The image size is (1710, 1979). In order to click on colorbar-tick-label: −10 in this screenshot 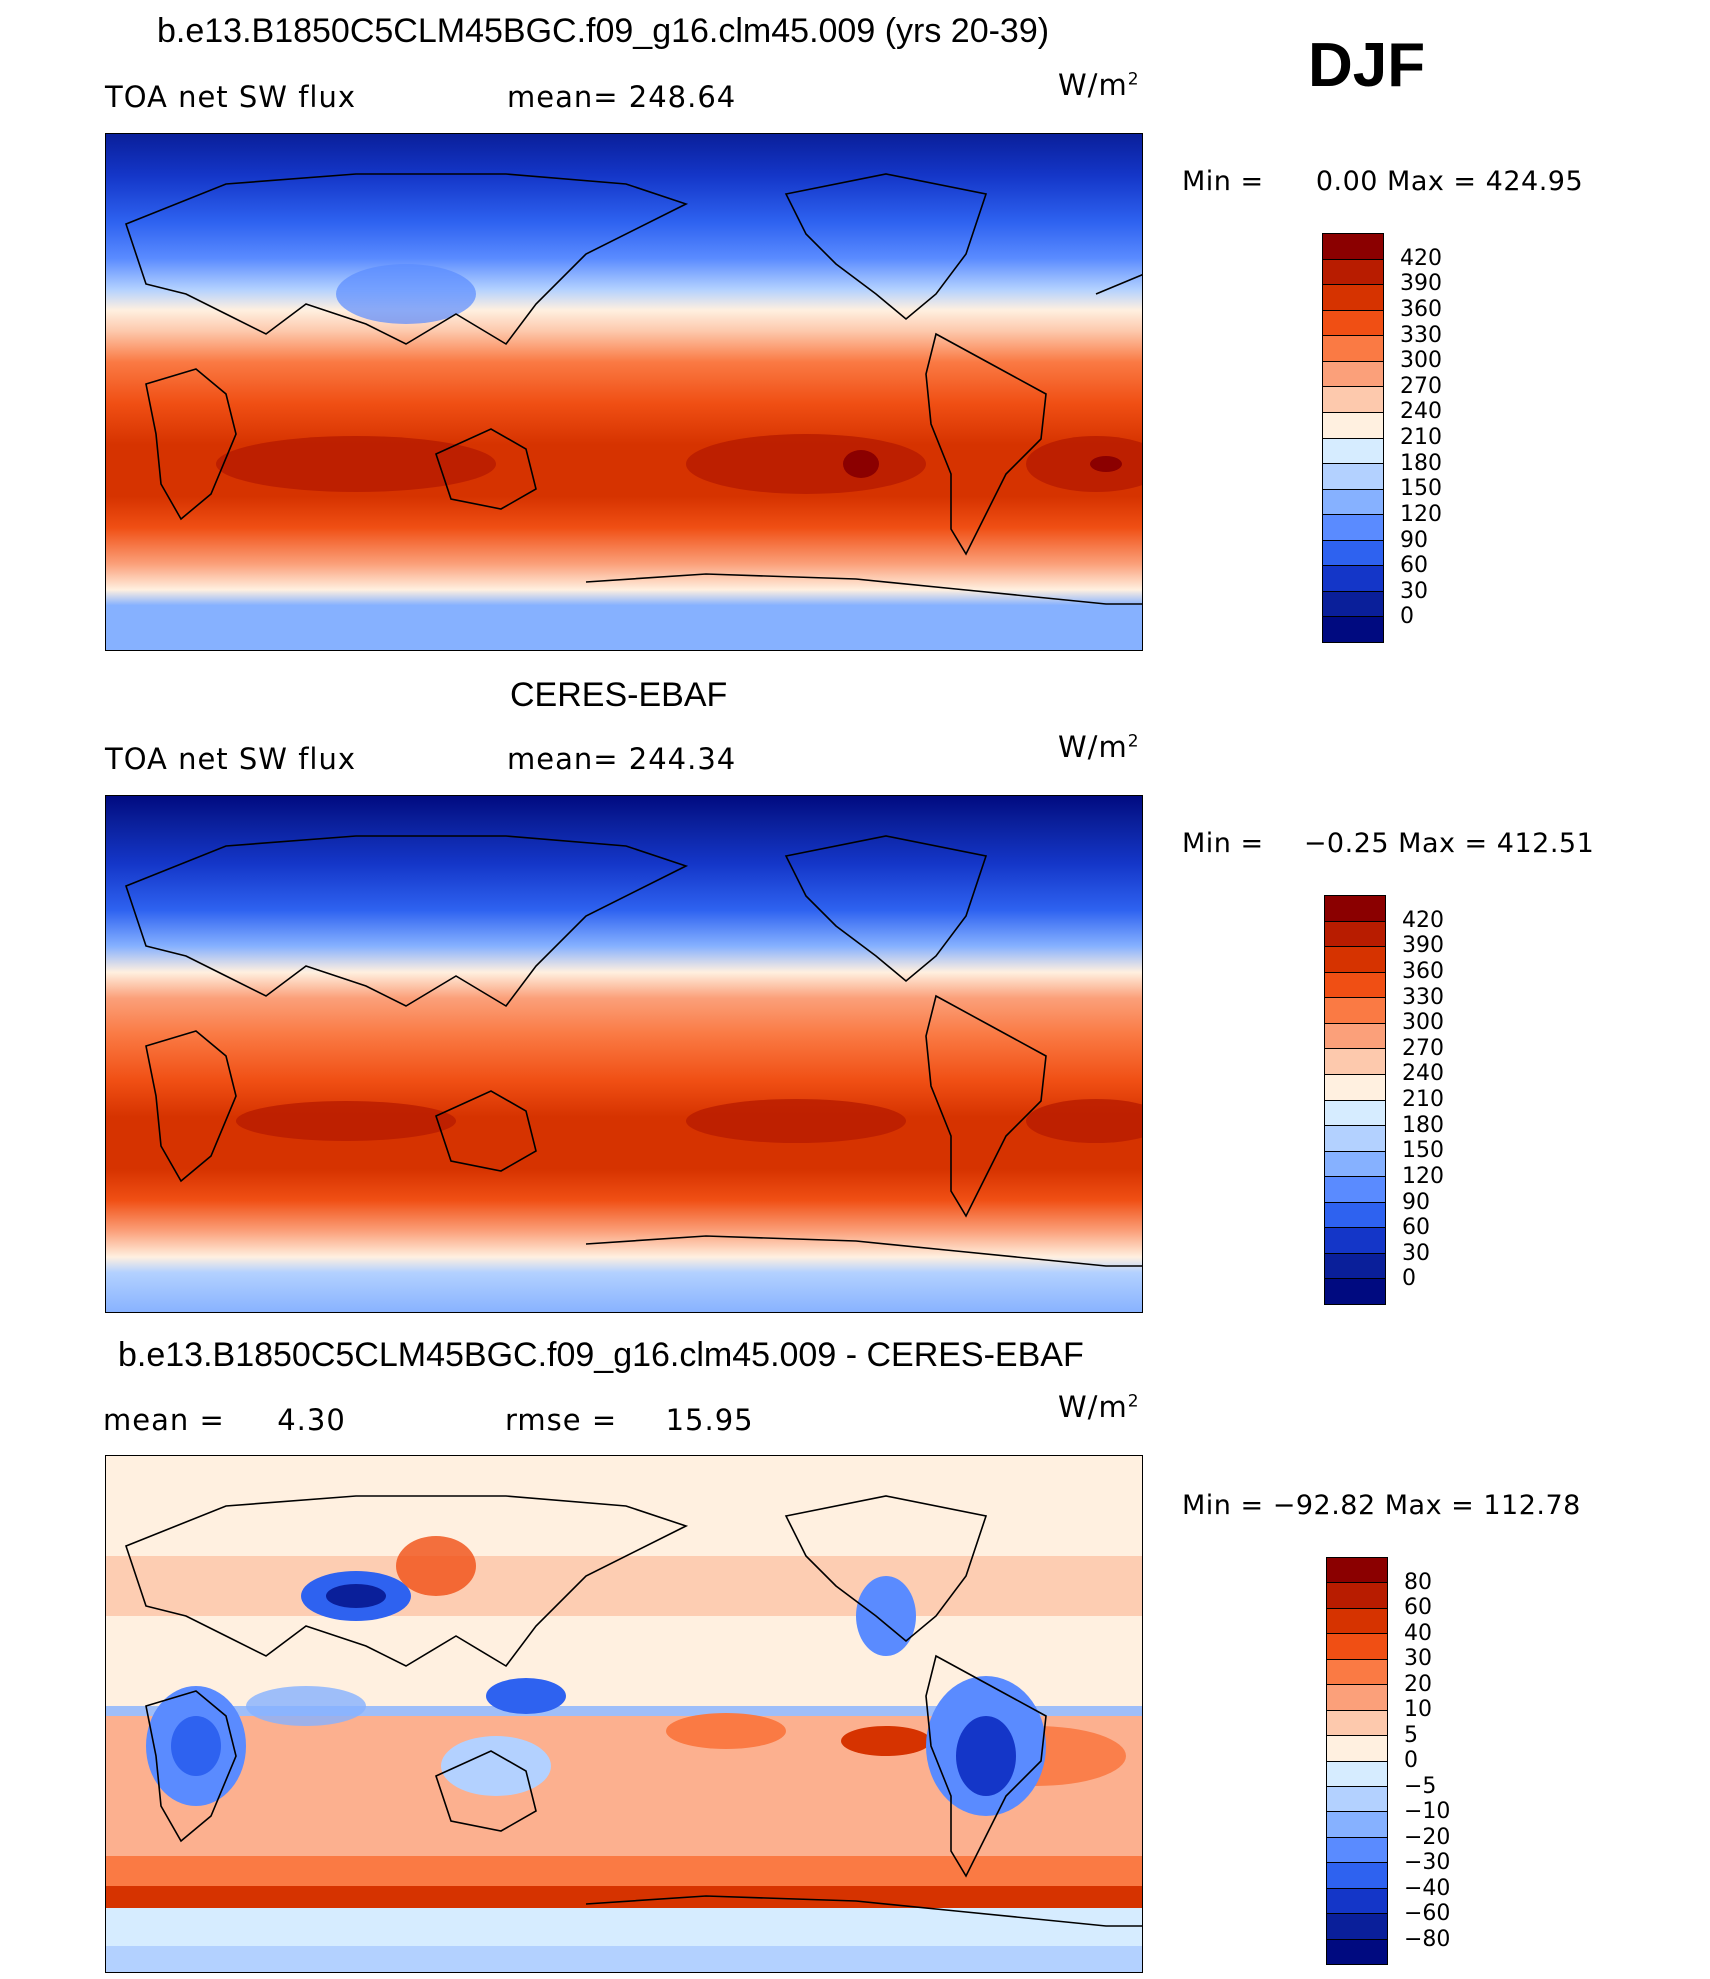, I will do `click(1427, 1811)`.